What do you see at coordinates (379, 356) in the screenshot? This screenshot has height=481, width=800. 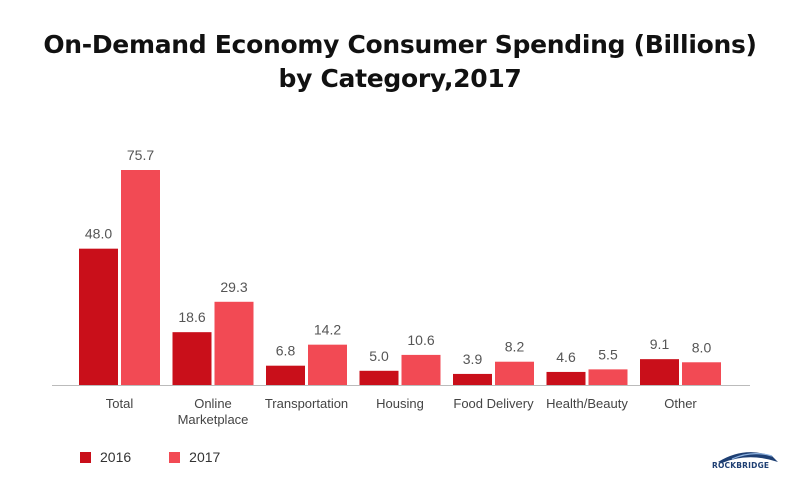 I see `data-label-2016-3: 5.0` at bounding box center [379, 356].